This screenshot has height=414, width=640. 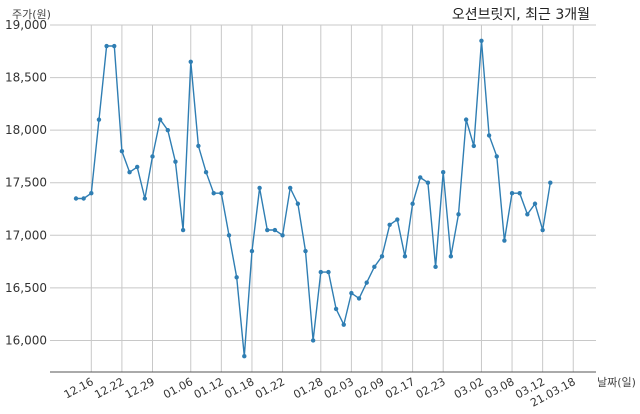 What do you see at coordinates (26, 235) in the screenshot?
I see `y-tick-label: 17,000` at bounding box center [26, 235].